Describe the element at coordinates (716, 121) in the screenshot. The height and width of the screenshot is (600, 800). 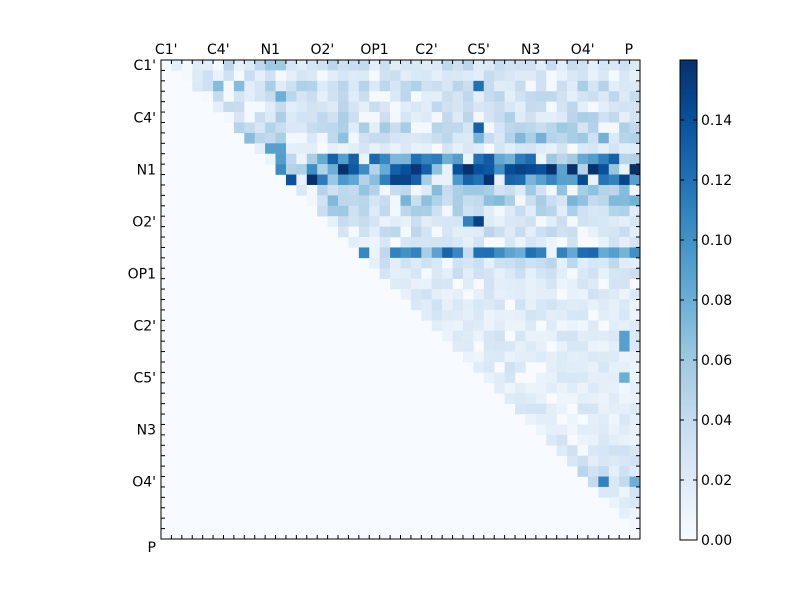
I see `colorbar-tick-label: 0.14` at that location.